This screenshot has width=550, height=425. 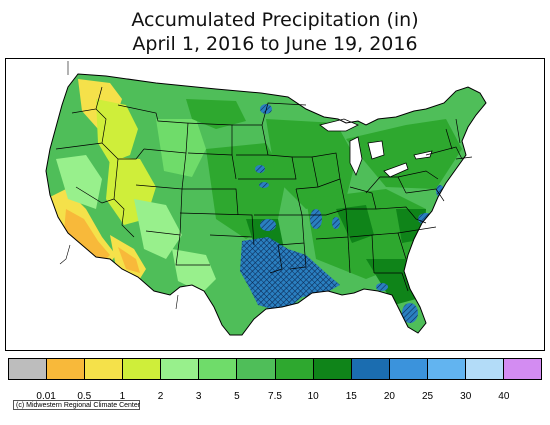 I want to click on legend-tick-label: 0.5, so click(x=84, y=396).